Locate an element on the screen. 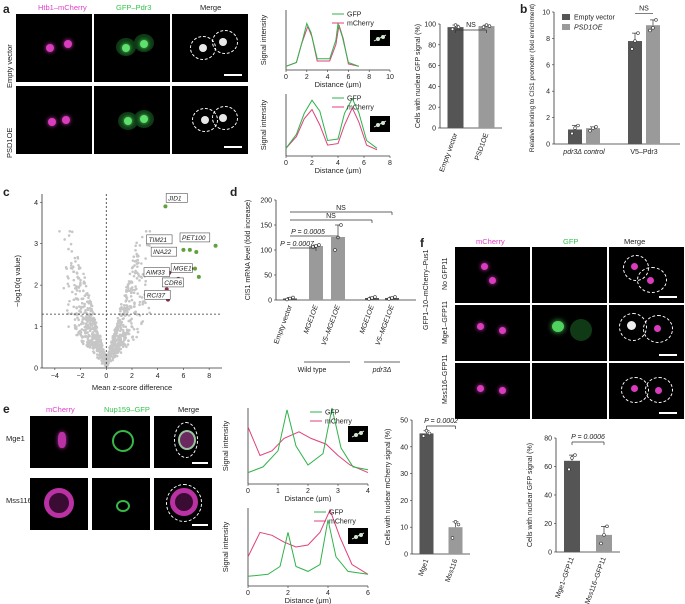  y-tick-label: 4 is located at coordinates (548, 92).